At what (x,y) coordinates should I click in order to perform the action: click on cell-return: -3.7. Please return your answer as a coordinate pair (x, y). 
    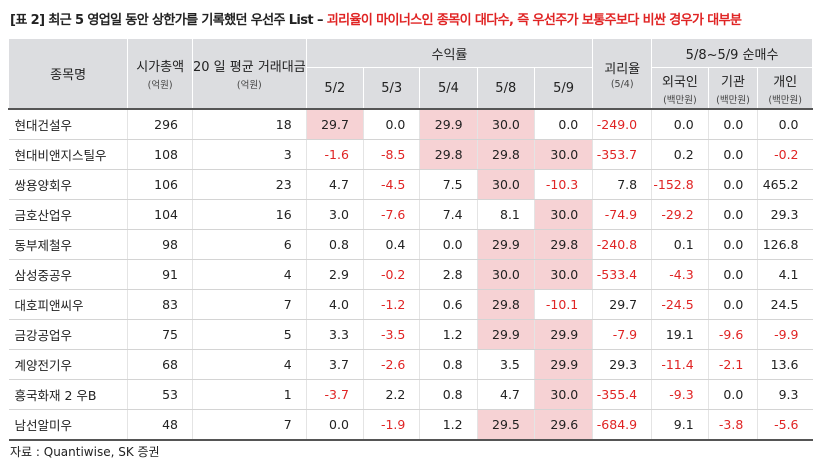
    Looking at the image, I should click on (334, 394).